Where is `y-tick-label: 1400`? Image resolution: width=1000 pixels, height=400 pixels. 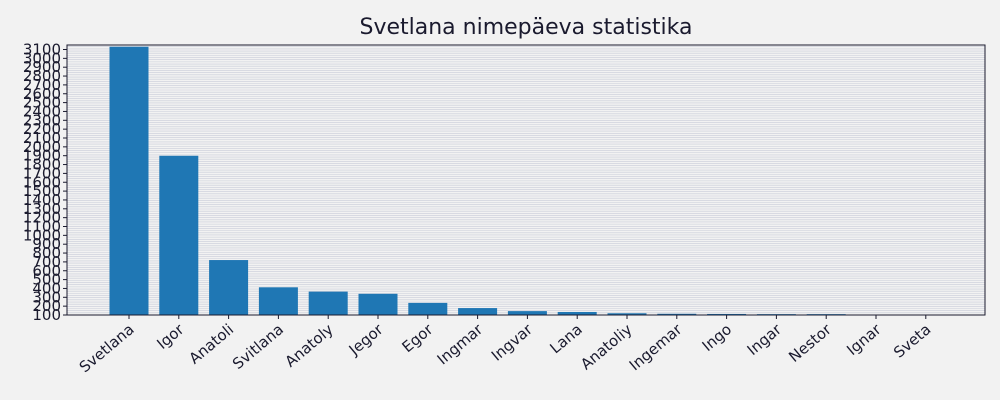 y-tick-label: 1400 is located at coordinates (42, 200).